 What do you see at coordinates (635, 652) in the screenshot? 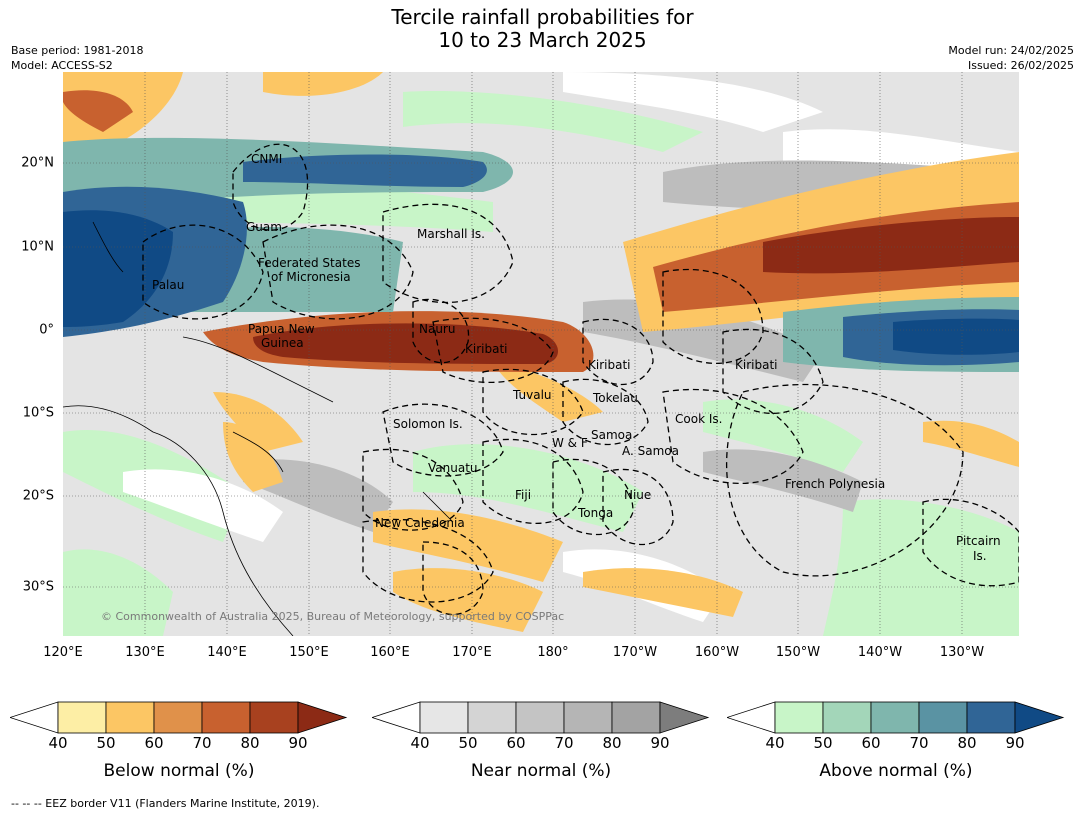
I see `lon-label-170w: 170°W` at bounding box center [635, 652].